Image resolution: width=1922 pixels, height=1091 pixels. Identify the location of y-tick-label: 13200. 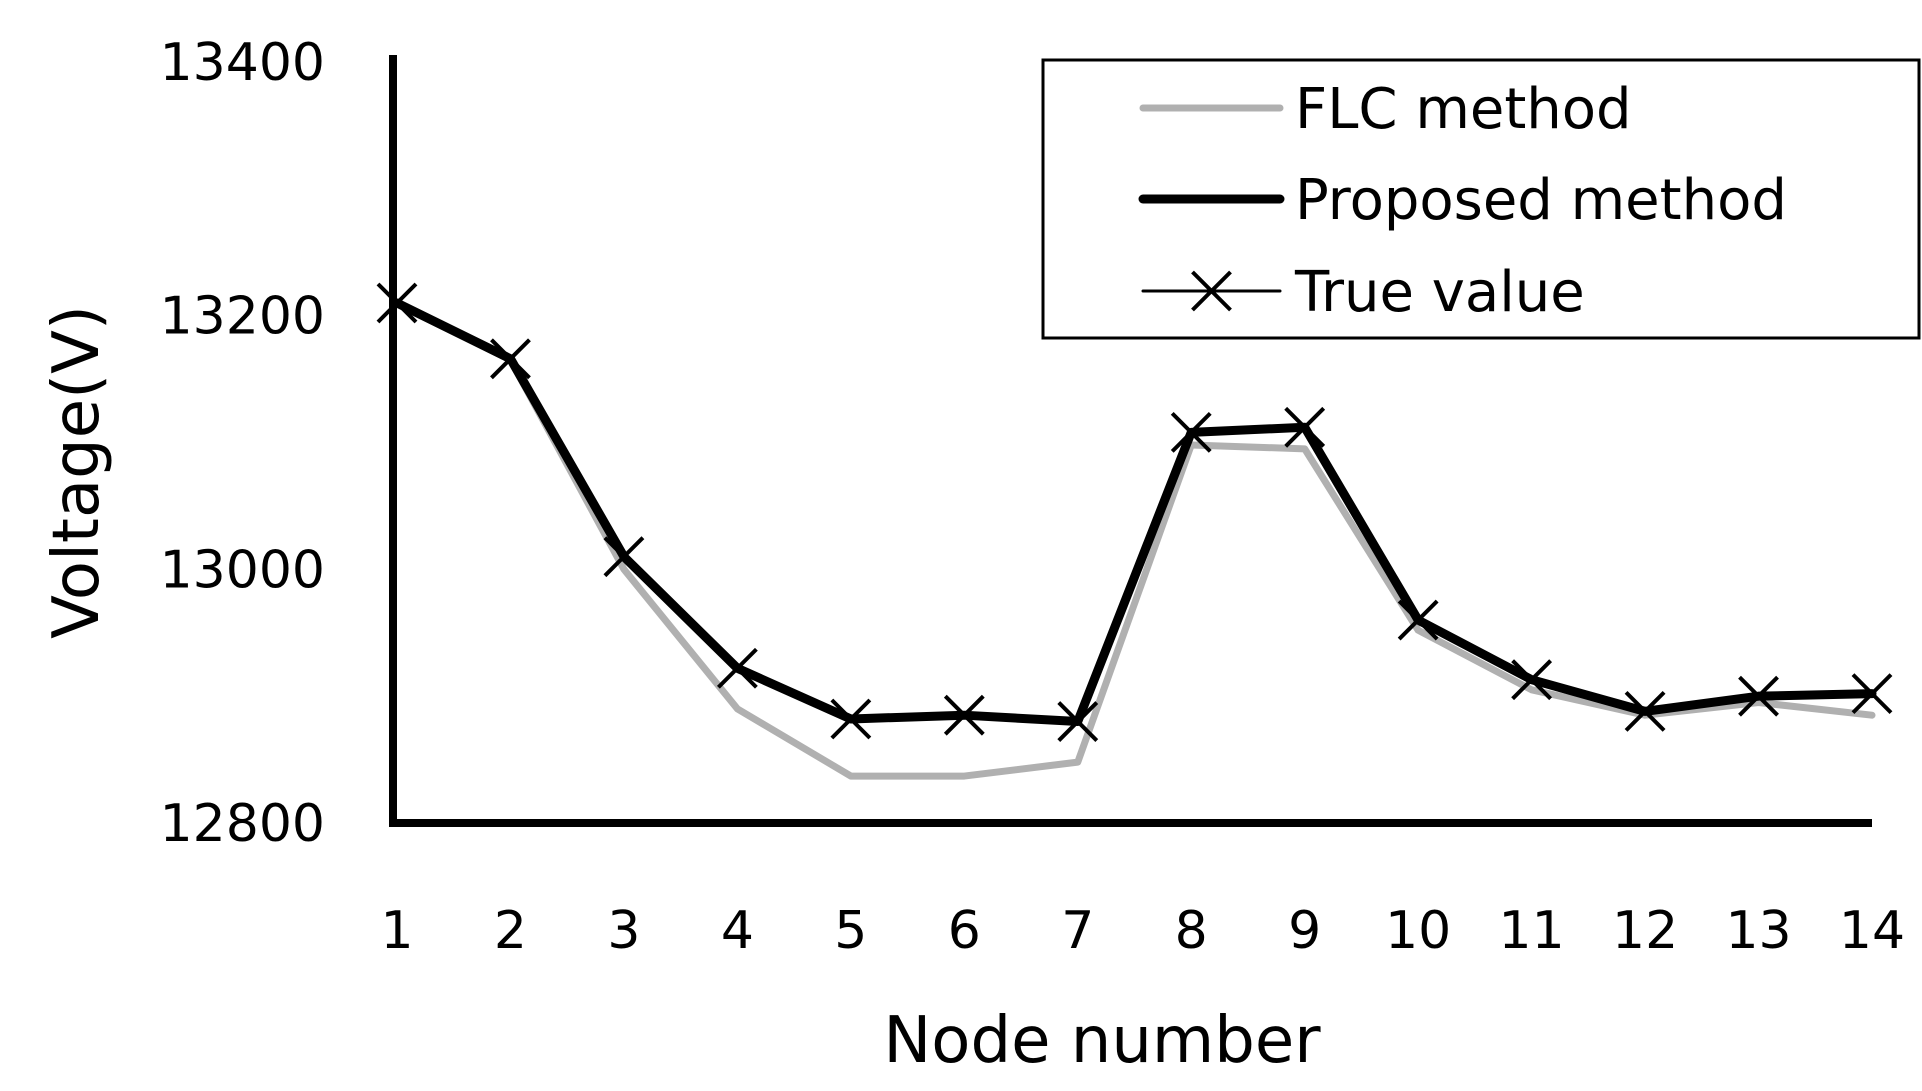
(242, 317).